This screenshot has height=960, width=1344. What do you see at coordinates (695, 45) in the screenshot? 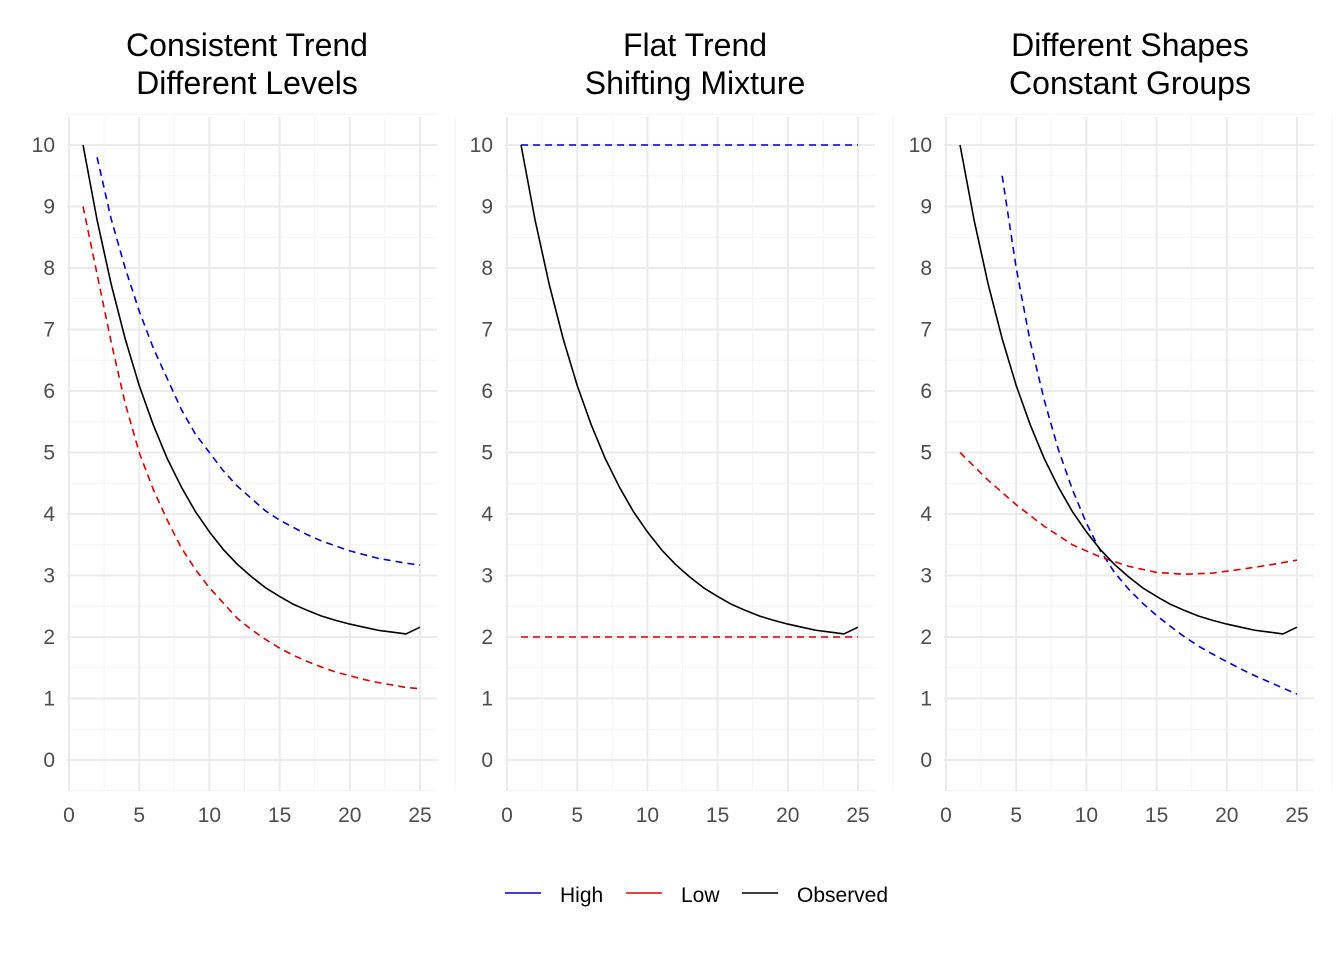
I see `panel-title-line: Flat Trend` at bounding box center [695, 45].